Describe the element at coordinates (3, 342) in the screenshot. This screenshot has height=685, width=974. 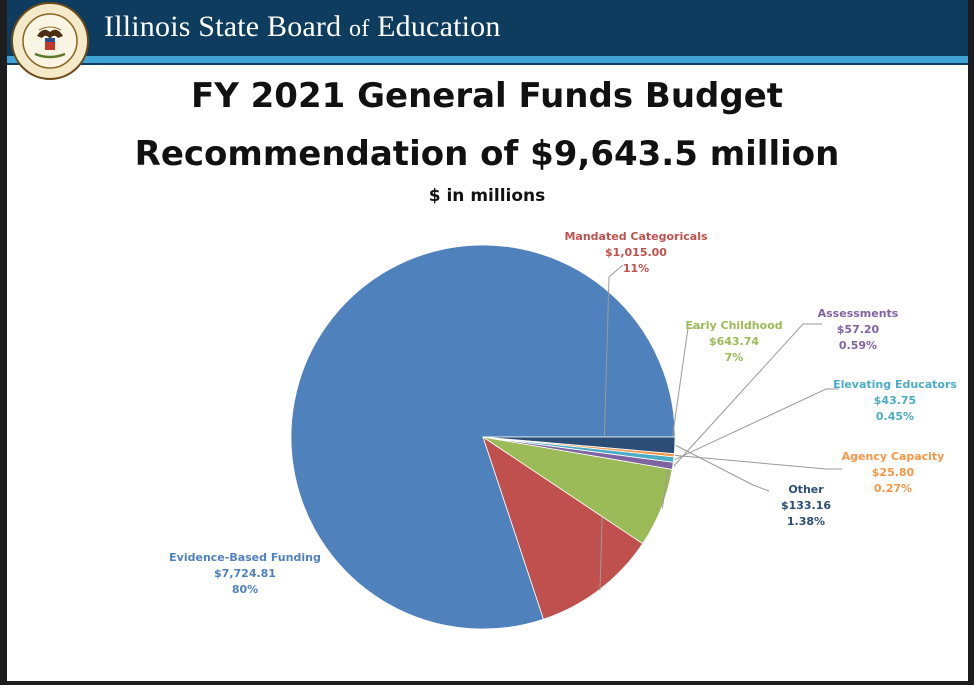
I see `window-frame-left` at that location.